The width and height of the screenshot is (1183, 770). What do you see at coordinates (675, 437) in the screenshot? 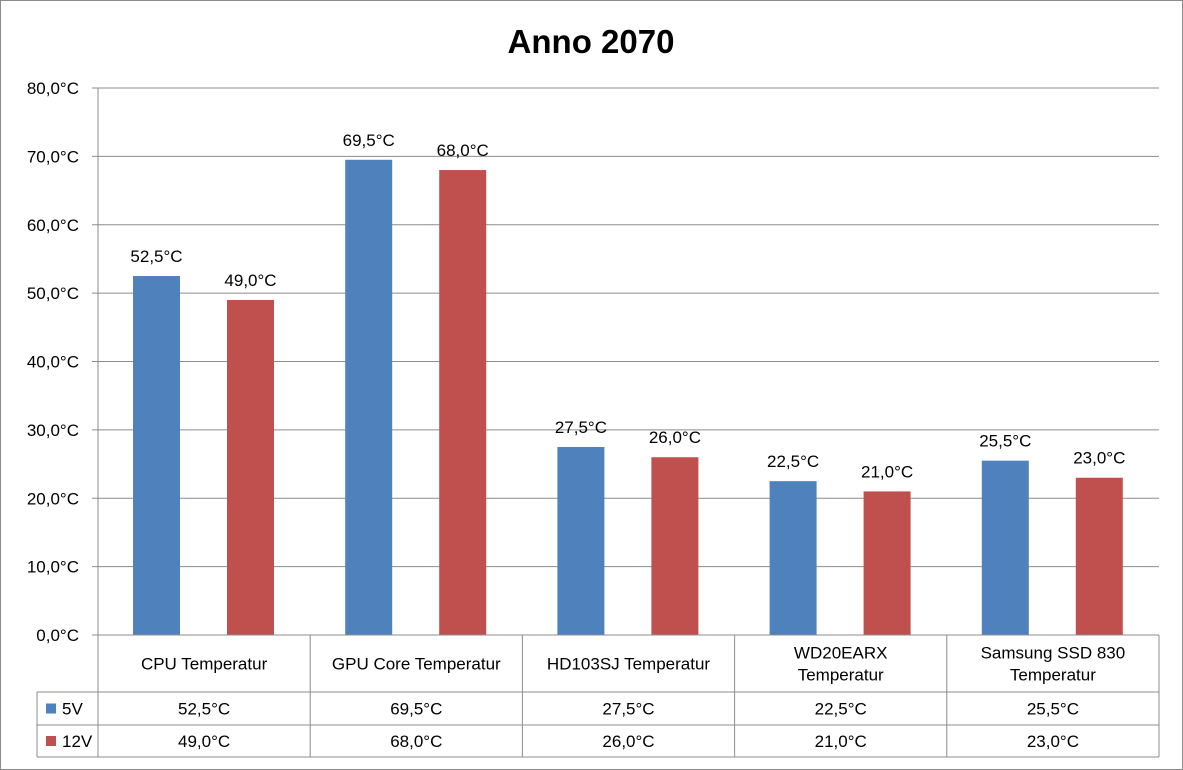
I see `data-label: 26,0°C` at bounding box center [675, 437].